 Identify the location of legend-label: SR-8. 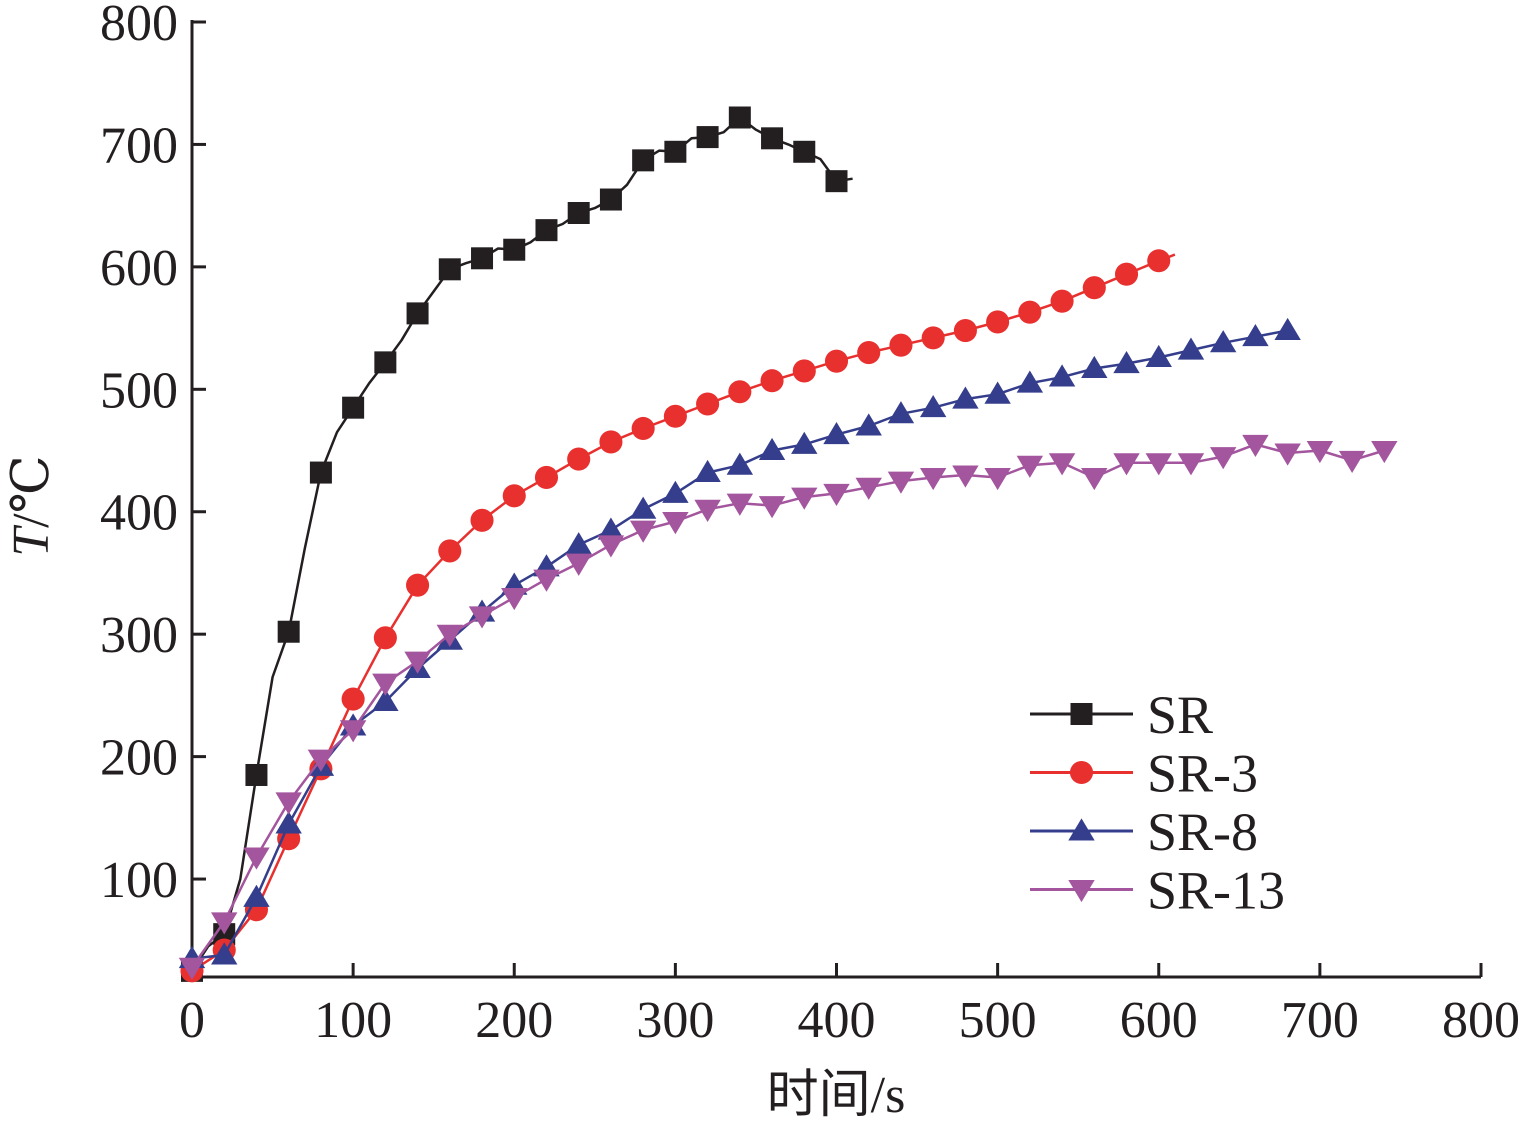
(1202, 832).